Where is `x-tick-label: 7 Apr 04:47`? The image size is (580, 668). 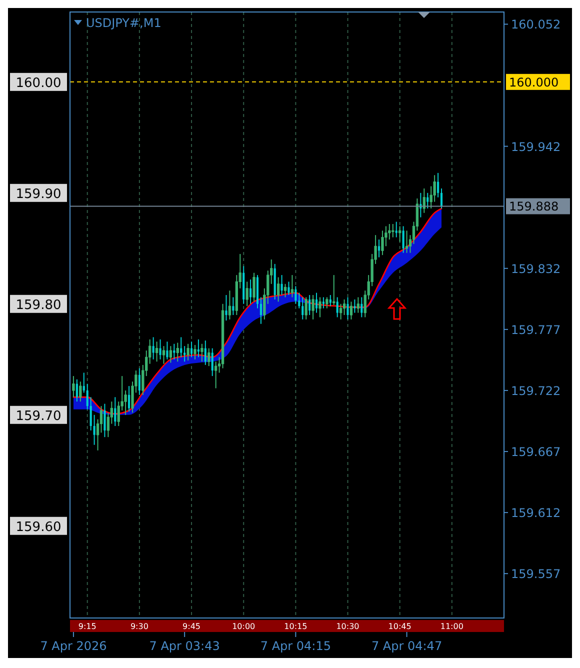 x-tick-label: 7 Apr 04:47 is located at coordinates (406, 646).